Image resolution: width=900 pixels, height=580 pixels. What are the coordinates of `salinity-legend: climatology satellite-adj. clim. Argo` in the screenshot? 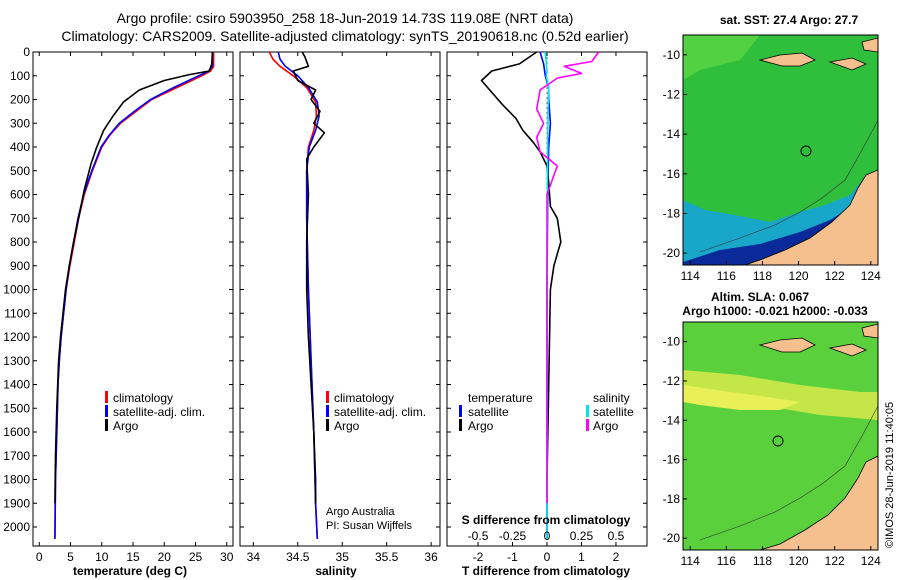 It's located at (376, 412).